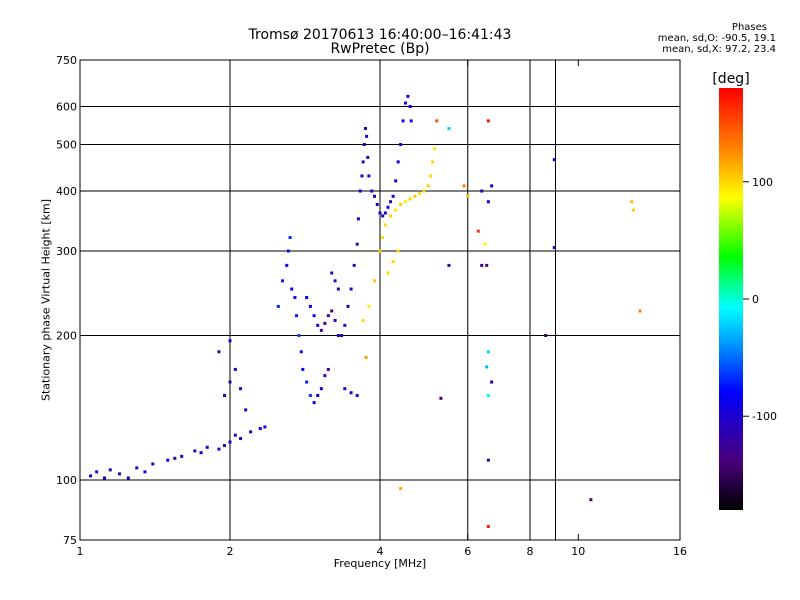 The image size is (800, 600). I want to click on y-tick-label: 75, so click(70, 540).